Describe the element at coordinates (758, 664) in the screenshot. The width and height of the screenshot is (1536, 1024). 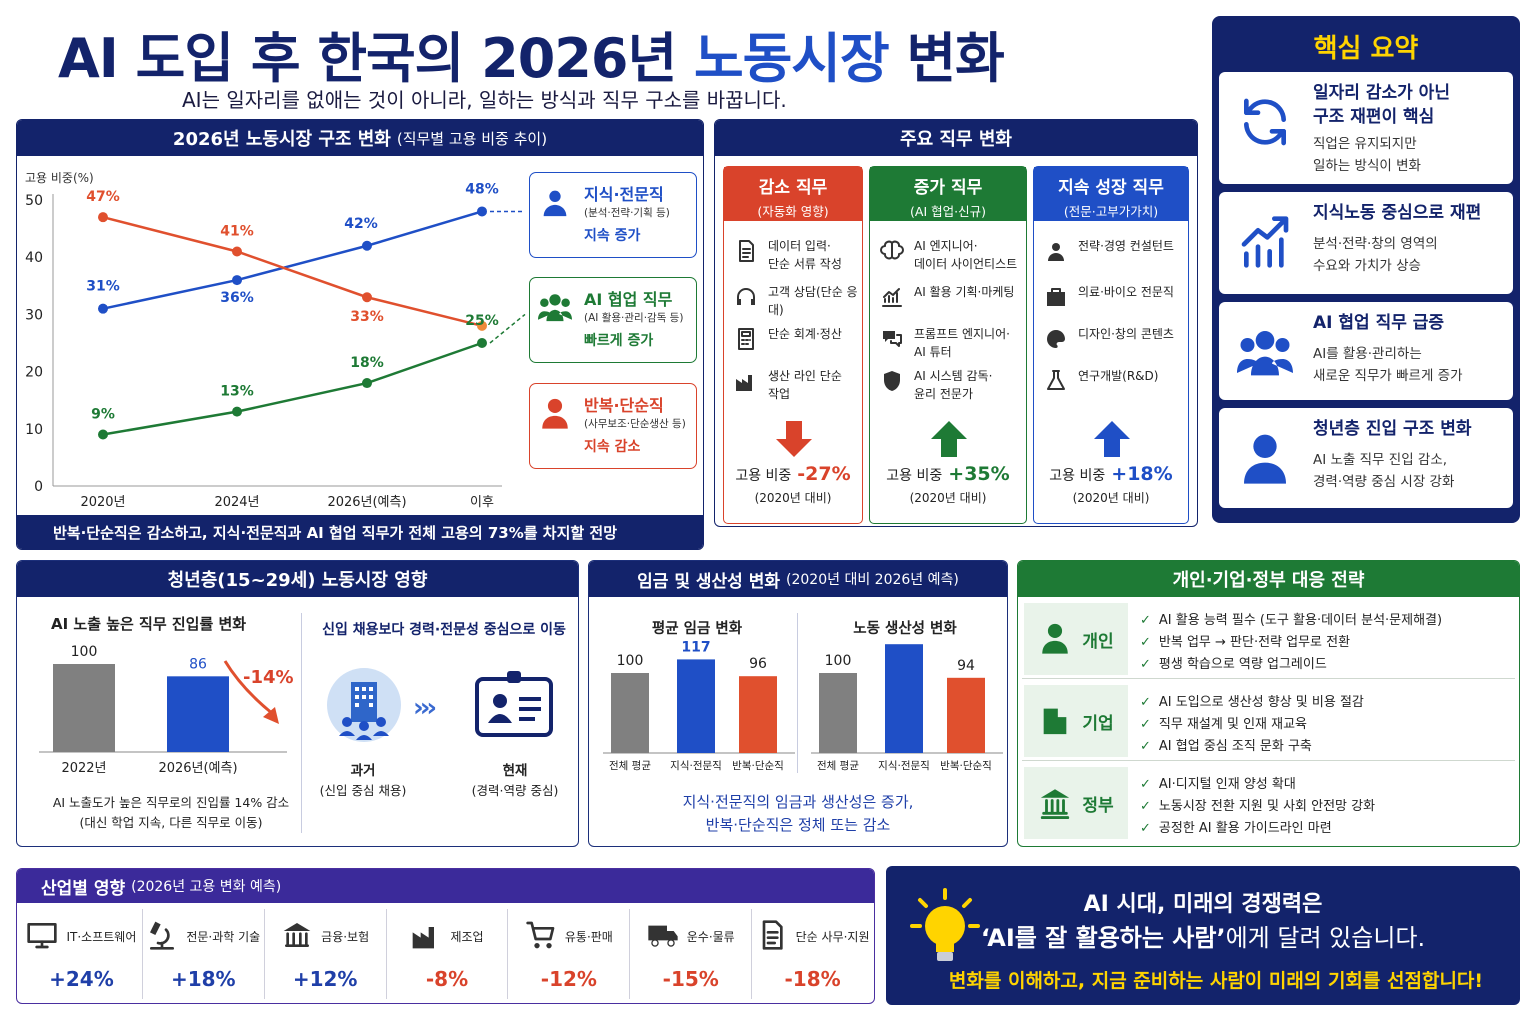
I see `bar-value: 96` at that location.